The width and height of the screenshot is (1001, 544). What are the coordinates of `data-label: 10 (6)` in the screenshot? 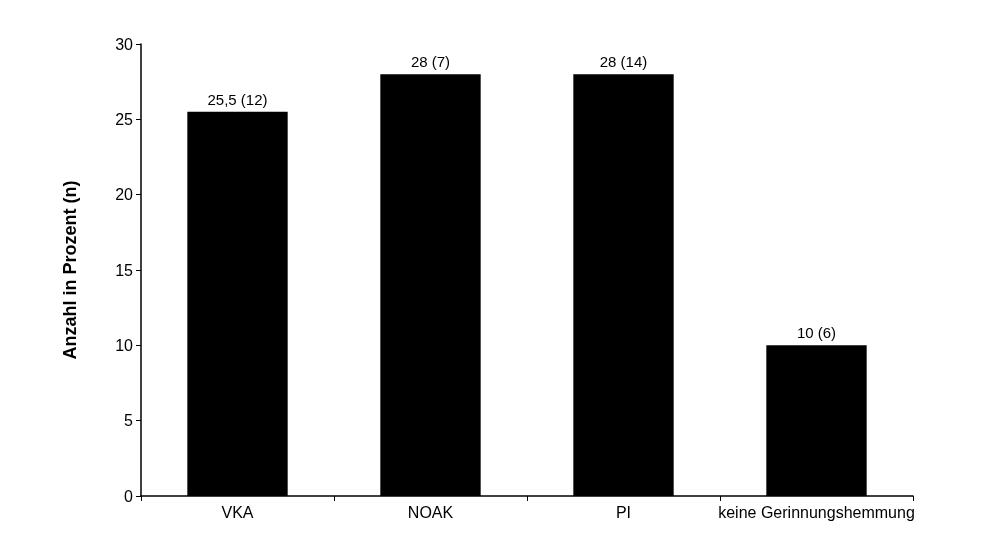 It's located at (816, 333).